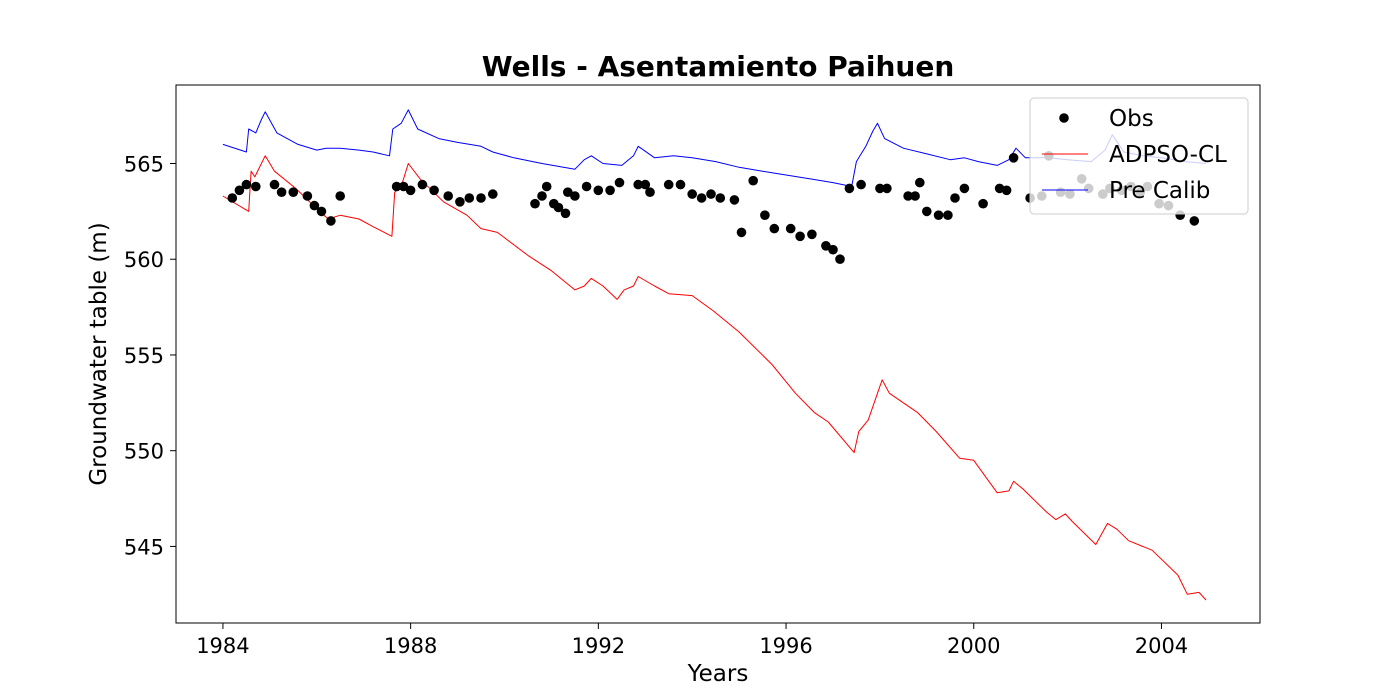 Image resolution: width=1400 pixels, height=700 pixels. Describe the element at coordinates (144, 164) in the screenshot. I see `y-tick-label: 565` at that location.